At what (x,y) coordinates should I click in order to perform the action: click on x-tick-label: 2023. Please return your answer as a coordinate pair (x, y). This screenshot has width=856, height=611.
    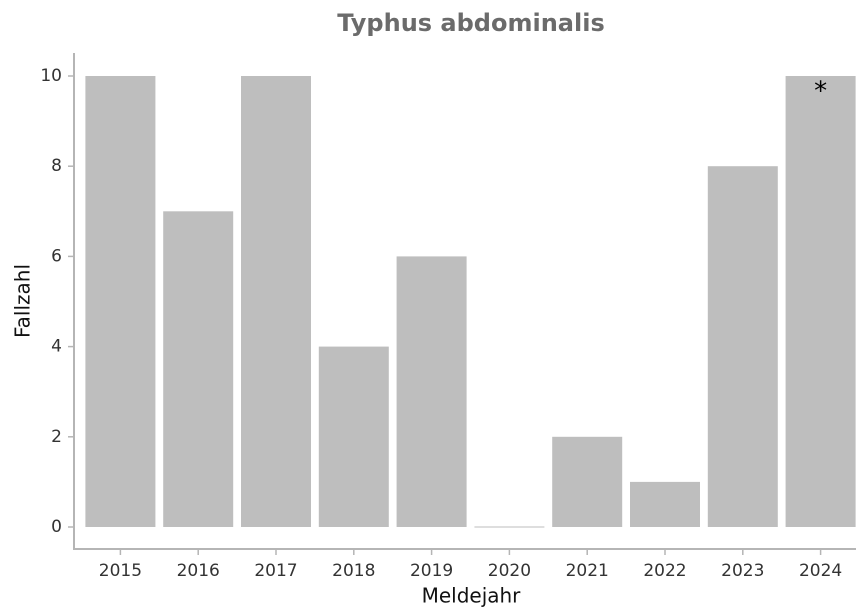
    Looking at the image, I should click on (742, 571).